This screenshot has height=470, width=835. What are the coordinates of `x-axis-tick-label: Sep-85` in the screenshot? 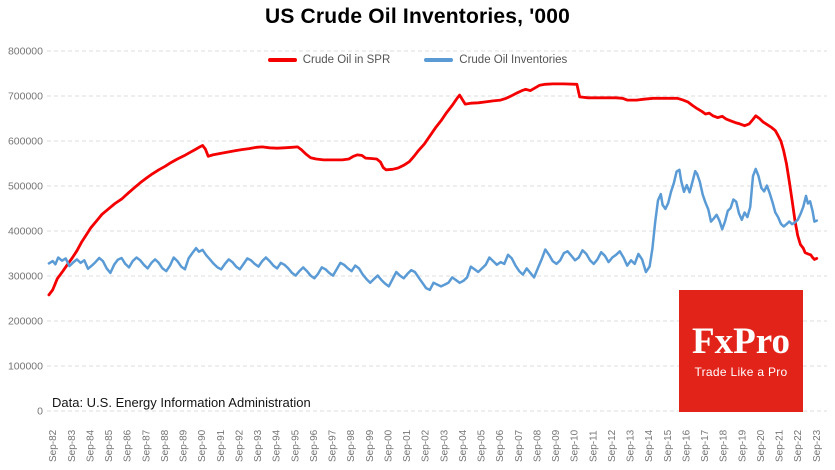 It's located at (109, 445).